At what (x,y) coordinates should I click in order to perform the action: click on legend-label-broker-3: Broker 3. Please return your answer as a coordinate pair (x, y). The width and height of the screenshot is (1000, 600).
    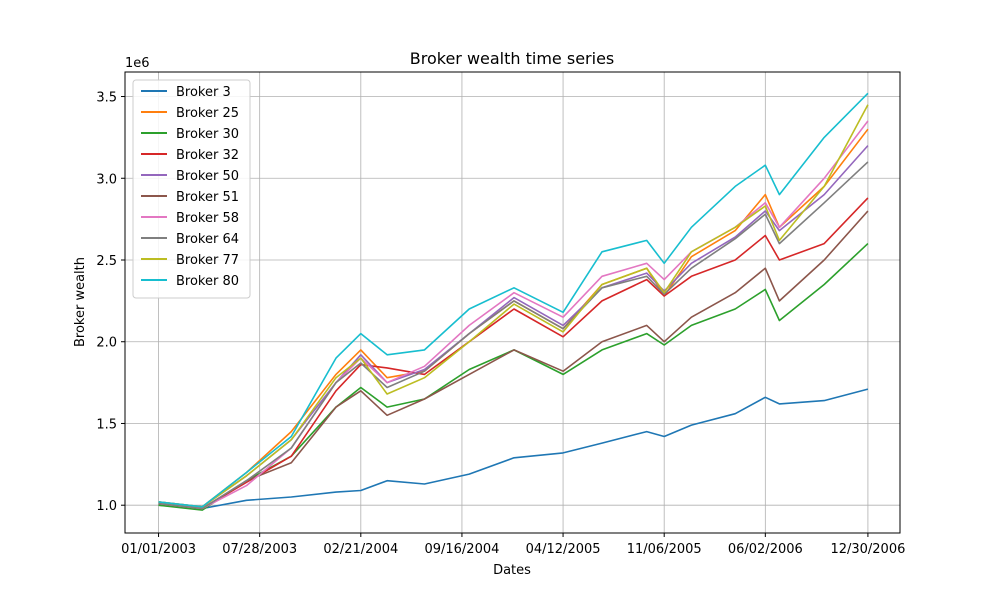
    Looking at the image, I should click on (203, 92).